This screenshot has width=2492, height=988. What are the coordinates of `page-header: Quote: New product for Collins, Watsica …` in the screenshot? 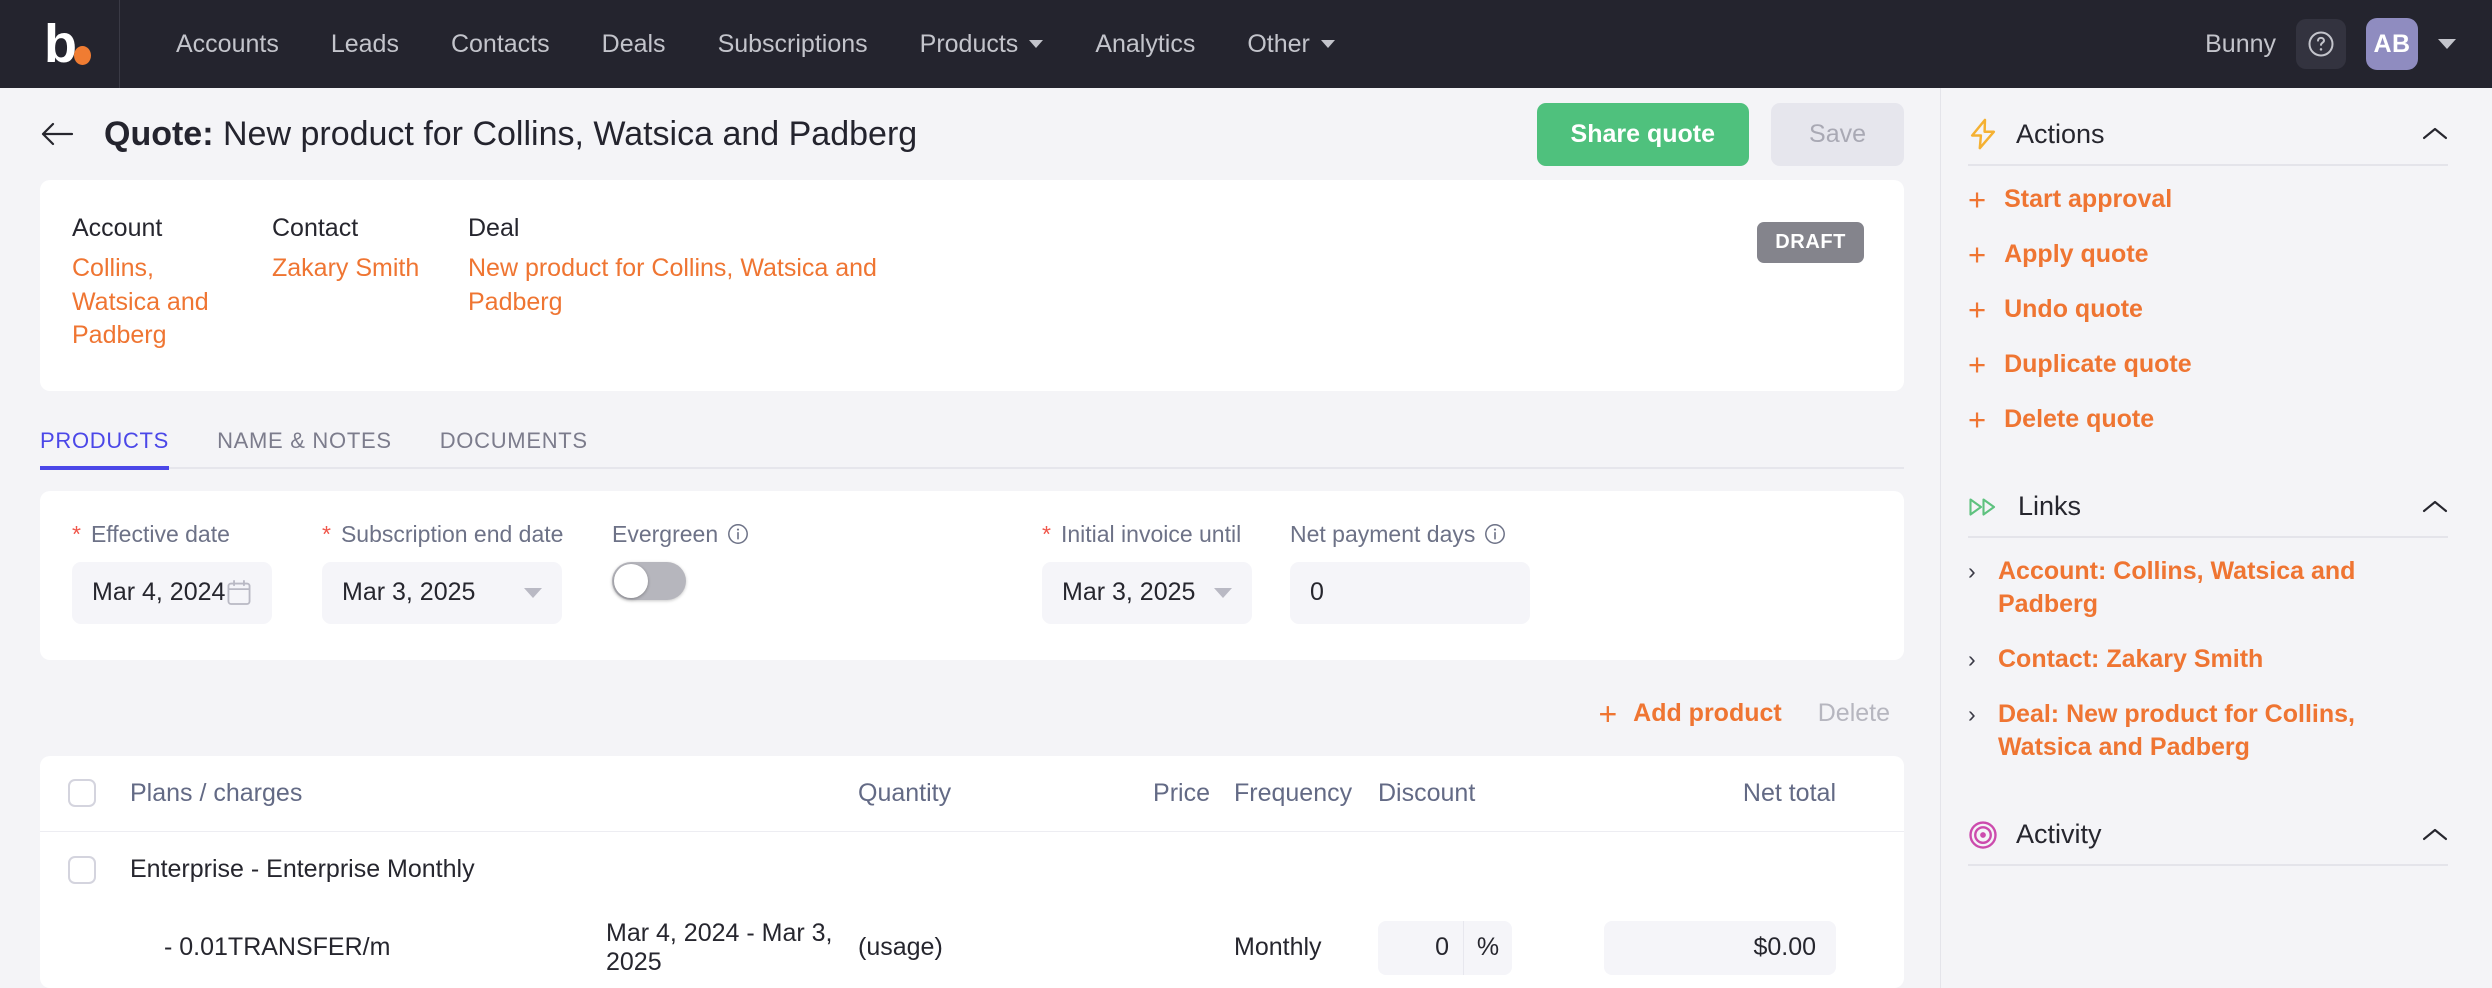 It's located at (970, 134).